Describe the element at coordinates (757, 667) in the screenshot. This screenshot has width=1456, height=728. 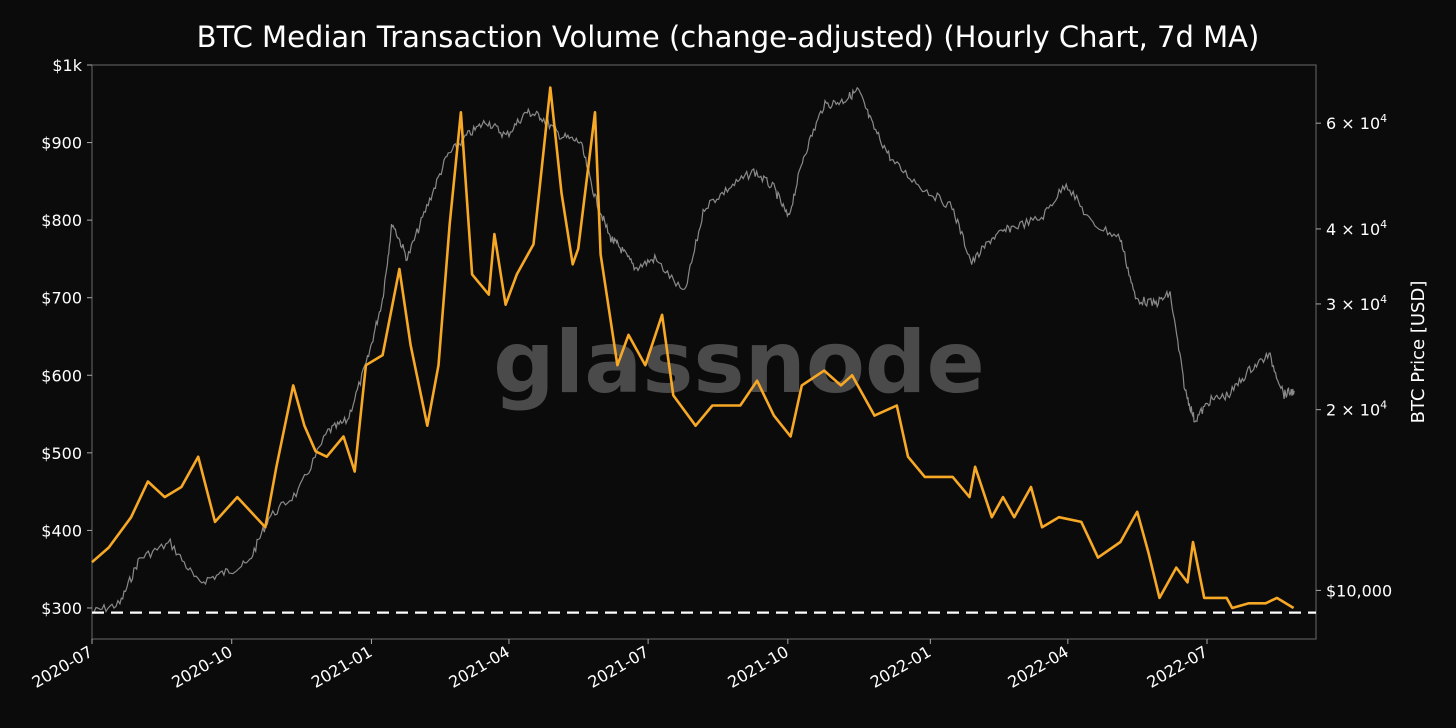
I see `x-axis-tick-label: 2021-10` at that location.